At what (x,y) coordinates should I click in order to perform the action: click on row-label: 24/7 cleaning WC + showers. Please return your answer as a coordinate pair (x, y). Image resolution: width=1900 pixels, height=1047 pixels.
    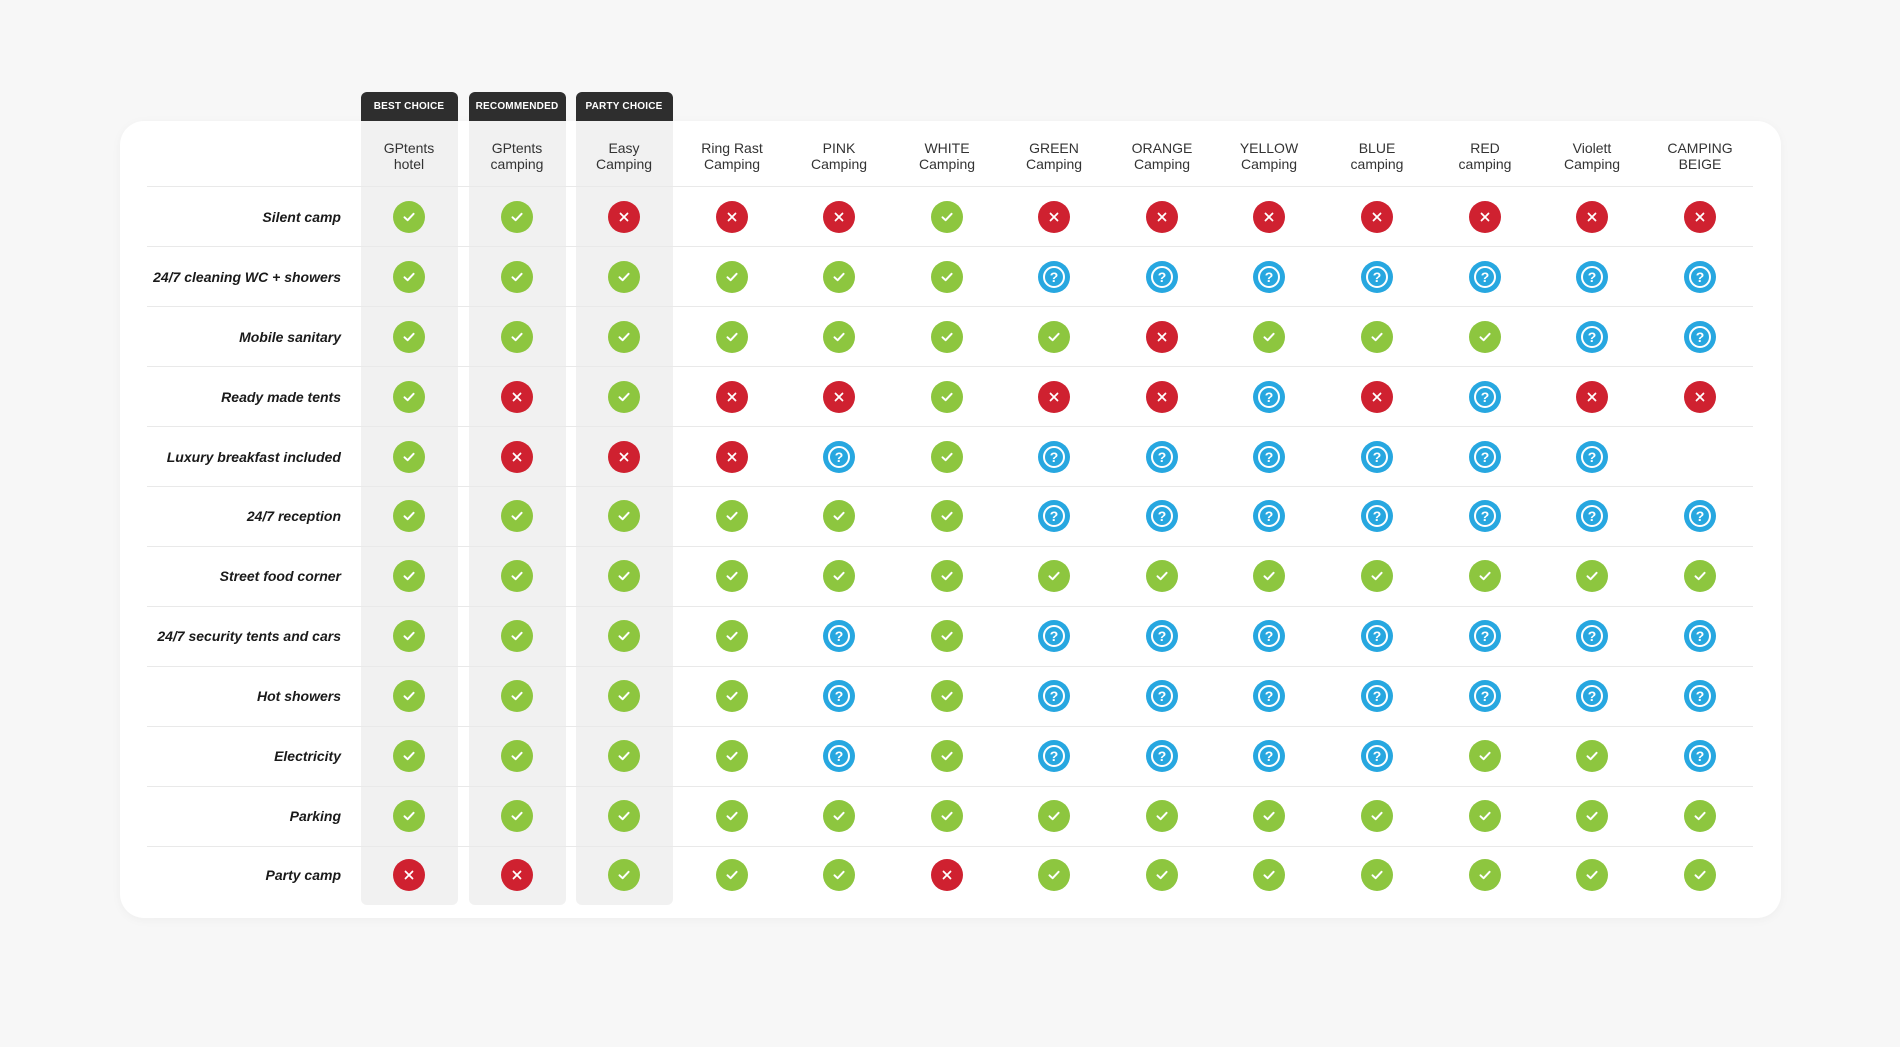
    Looking at the image, I should click on (247, 277).